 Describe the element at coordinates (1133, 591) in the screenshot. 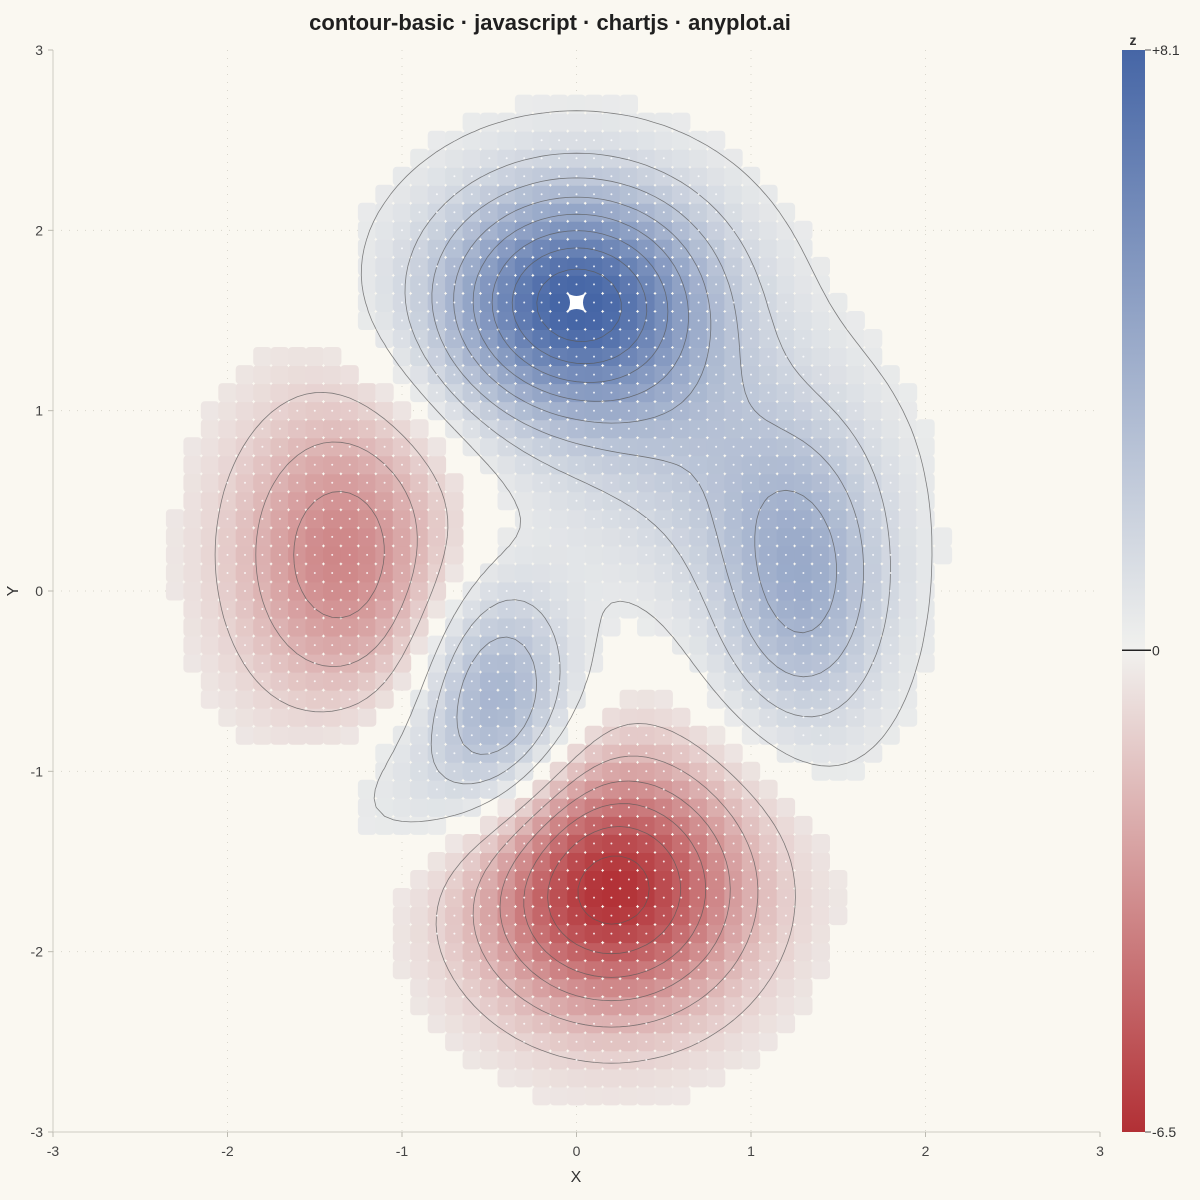

I see `colorbar-gradient` at that location.